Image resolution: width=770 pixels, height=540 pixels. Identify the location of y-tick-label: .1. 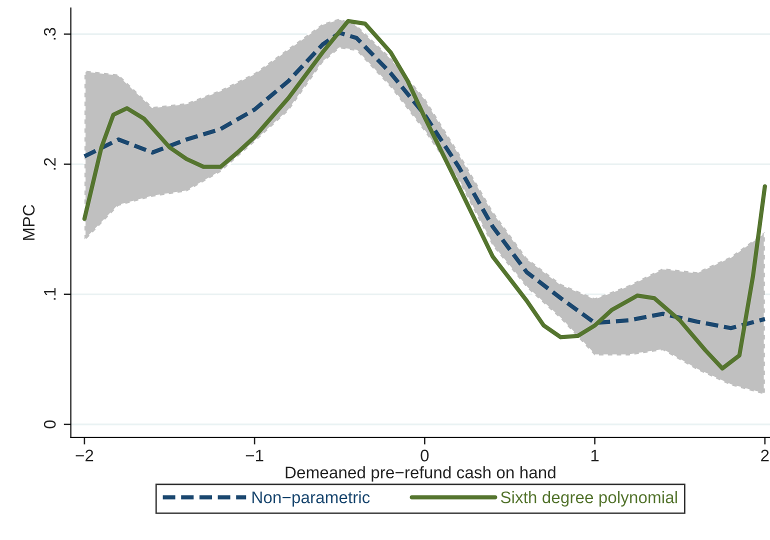
(50, 294).